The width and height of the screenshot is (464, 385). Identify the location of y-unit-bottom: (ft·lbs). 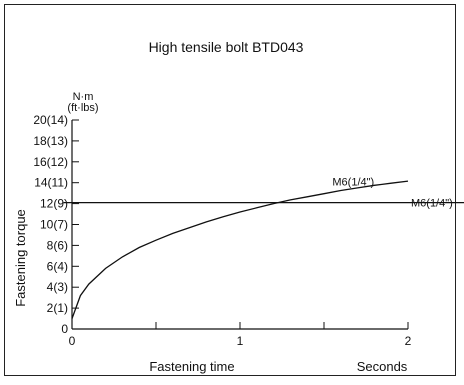
(82, 108).